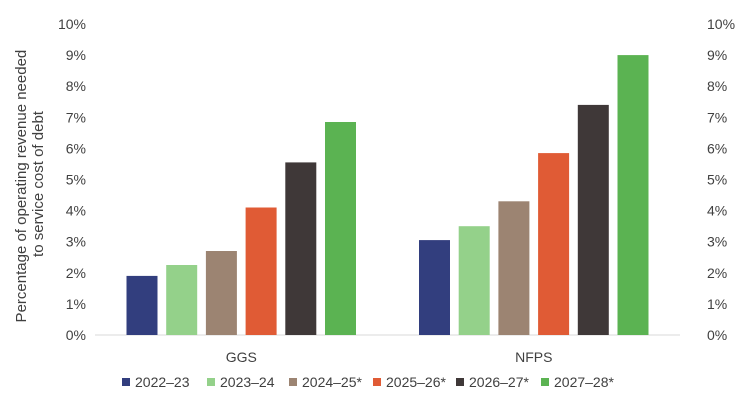 Image resolution: width=750 pixels, height=416 pixels. What do you see at coordinates (76, 335) in the screenshot?
I see `y-tick-label-left: 0%` at bounding box center [76, 335].